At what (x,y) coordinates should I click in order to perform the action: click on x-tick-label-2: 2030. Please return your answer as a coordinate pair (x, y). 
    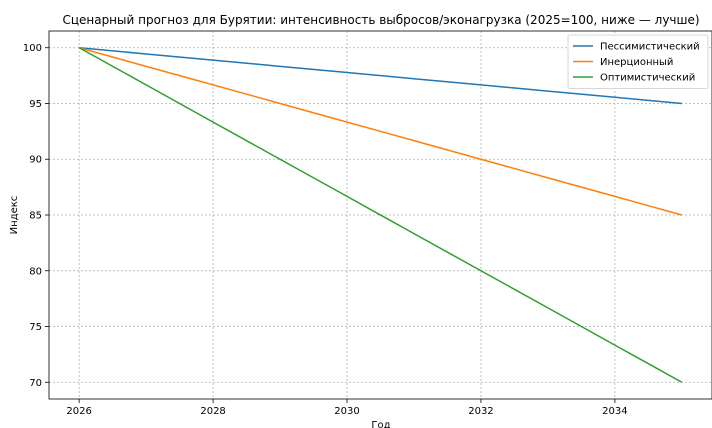
    Looking at the image, I should click on (346, 411).